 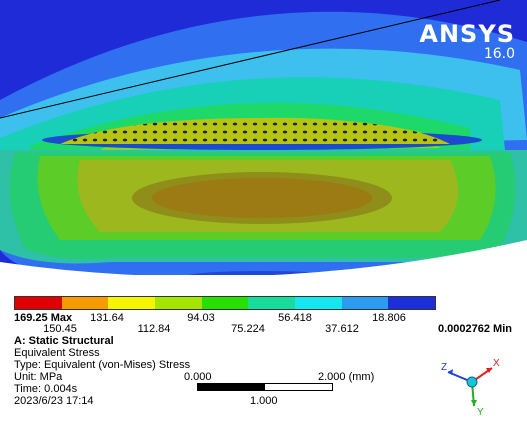 What do you see at coordinates (46, 389) in the screenshot?
I see `result-time: Time: 0.004s` at bounding box center [46, 389].